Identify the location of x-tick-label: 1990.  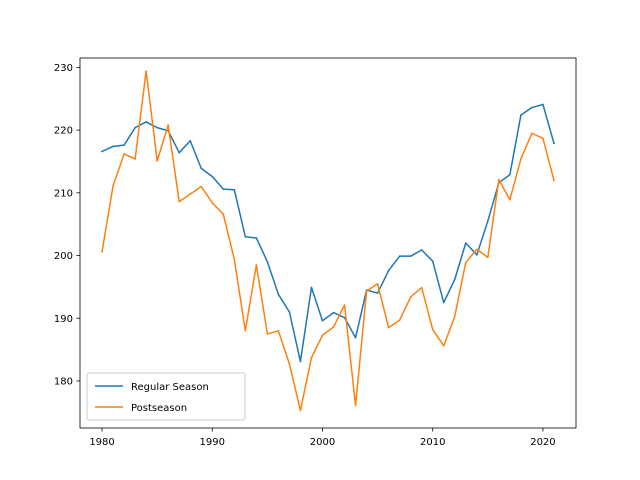
(212, 442).